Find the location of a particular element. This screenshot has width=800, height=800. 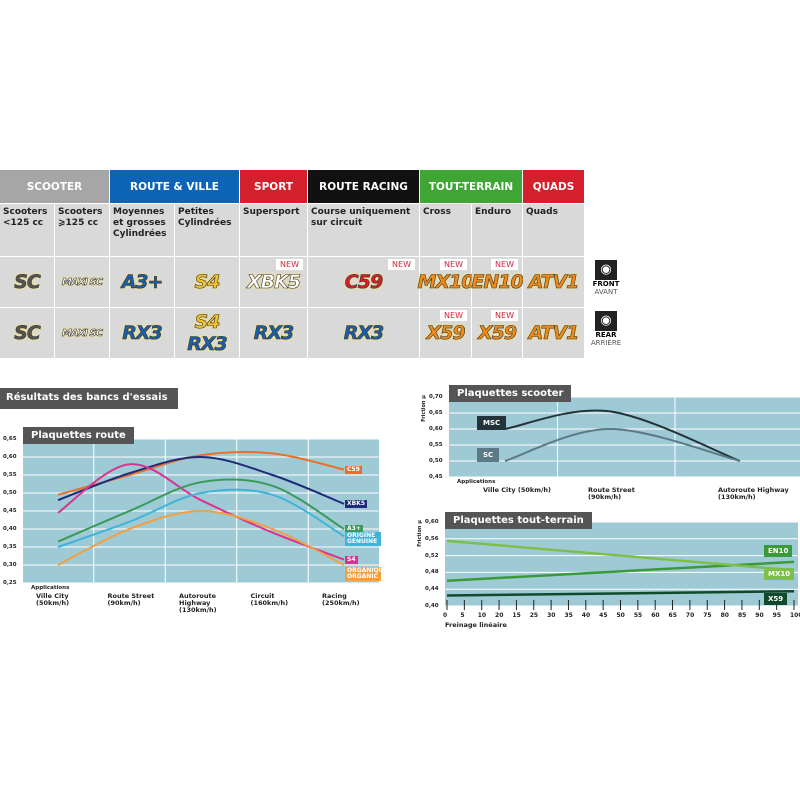

badge-sublabel: ARRIÈRE is located at coordinates (606, 343).